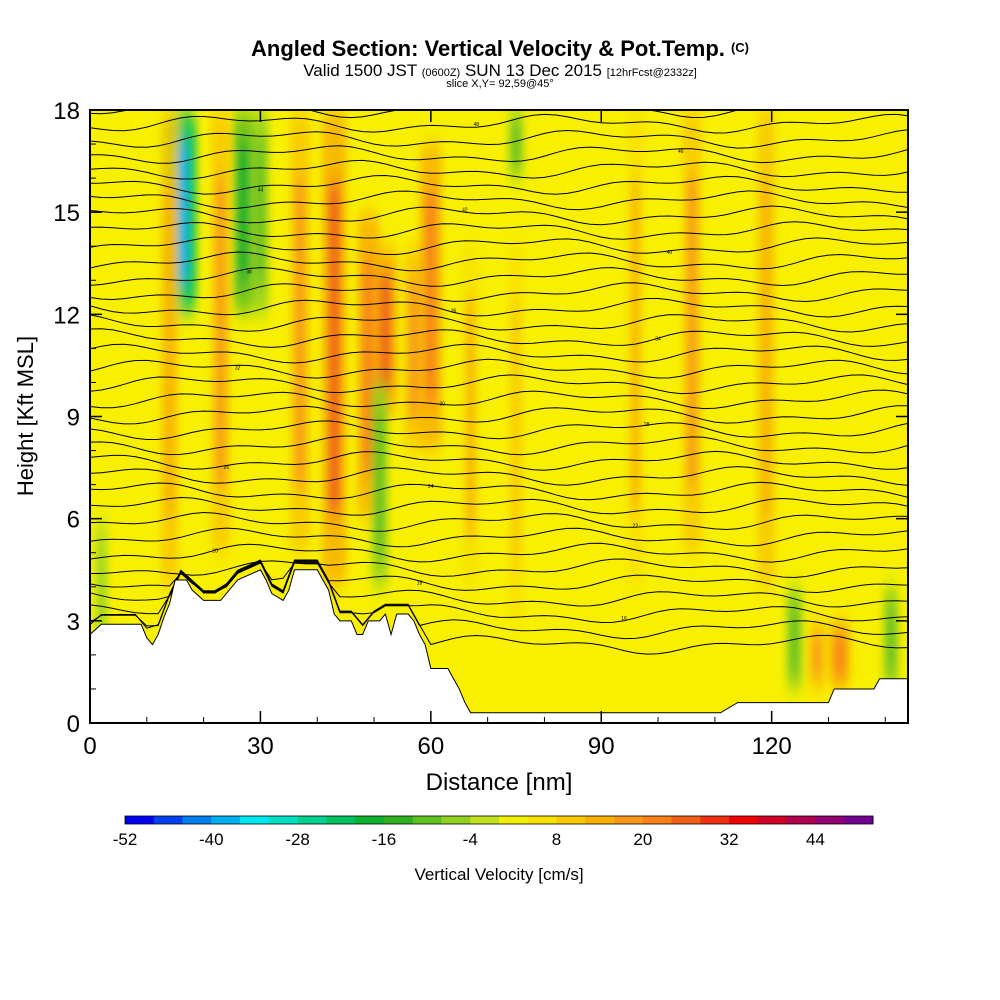  Describe the element at coordinates (211, 839) in the screenshot. I see `colorbar-tick-label: -40` at that location.